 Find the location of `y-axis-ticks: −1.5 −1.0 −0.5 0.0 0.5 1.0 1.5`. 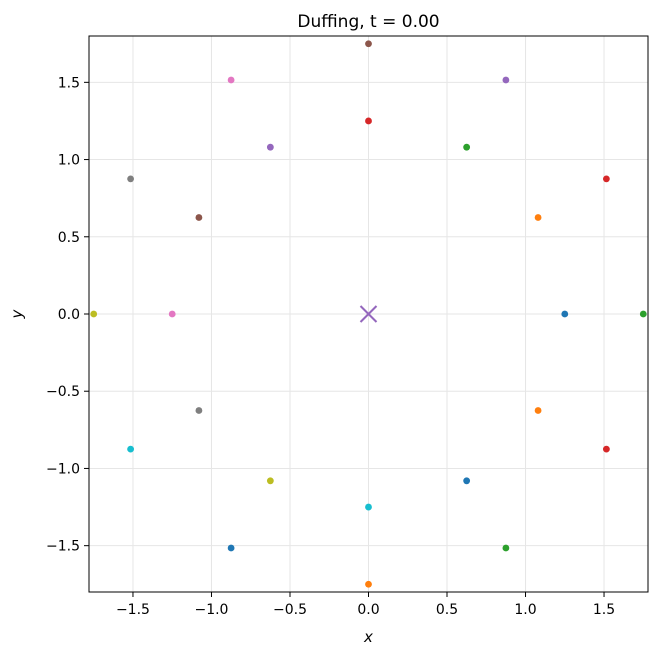

y-axis-ticks: −1.5 −1.0 −0.5 0.0 0.5 1.0 1.5 is located at coordinates (67, 315).